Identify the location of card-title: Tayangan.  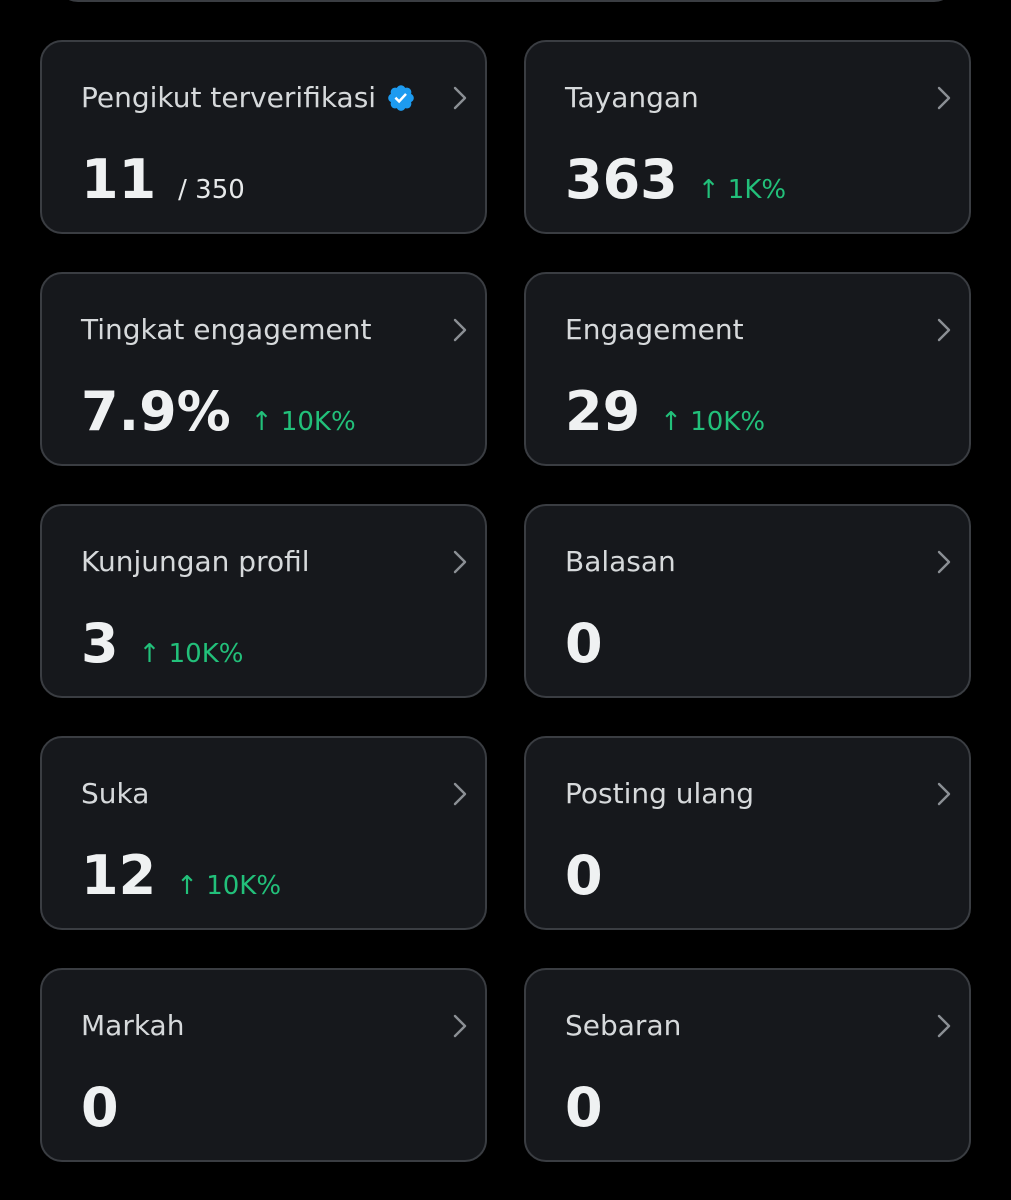
(632, 98).